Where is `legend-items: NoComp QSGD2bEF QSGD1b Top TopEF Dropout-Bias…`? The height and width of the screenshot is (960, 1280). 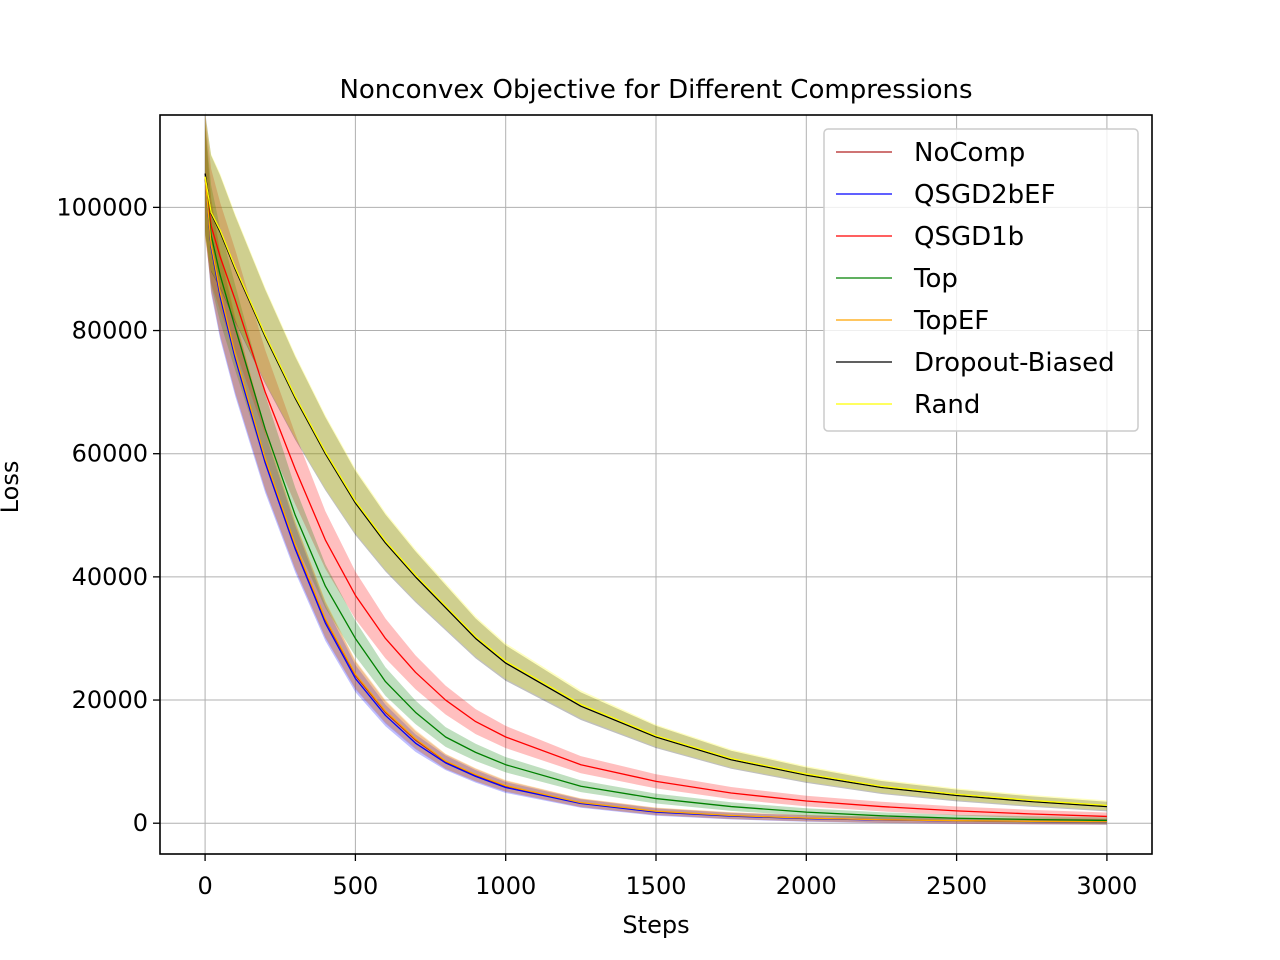
legend-items: NoComp QSGD2bEF QSGD1b Top TopEF Dropout-Bias… is located at coordinates (975, 279).